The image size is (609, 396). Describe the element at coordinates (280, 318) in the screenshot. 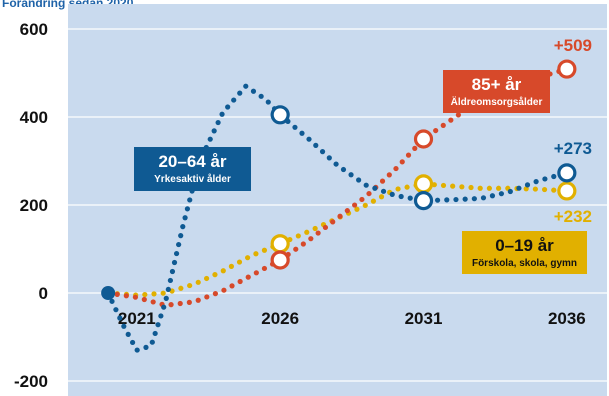

I see `x-tick-label: 2026` at that location.